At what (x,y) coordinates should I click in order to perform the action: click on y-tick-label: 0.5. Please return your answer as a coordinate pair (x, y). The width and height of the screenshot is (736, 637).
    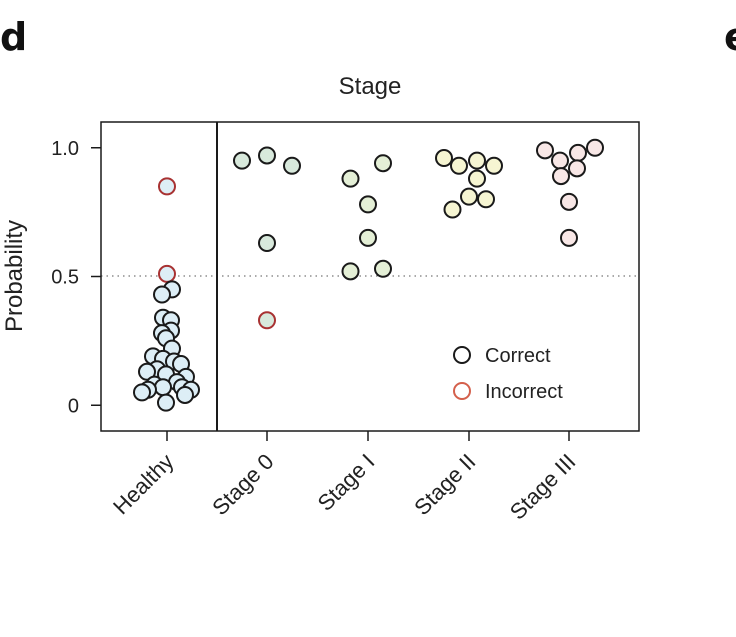
    Looking at the image, I should click on (65, 278).